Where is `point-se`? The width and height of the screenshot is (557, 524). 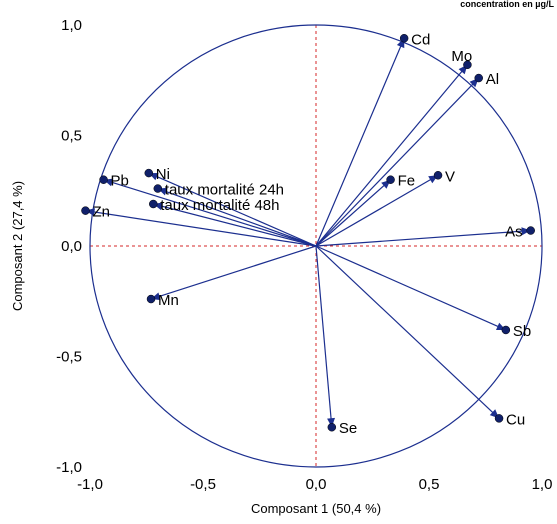
point-se is located at coordinates (332, 427).